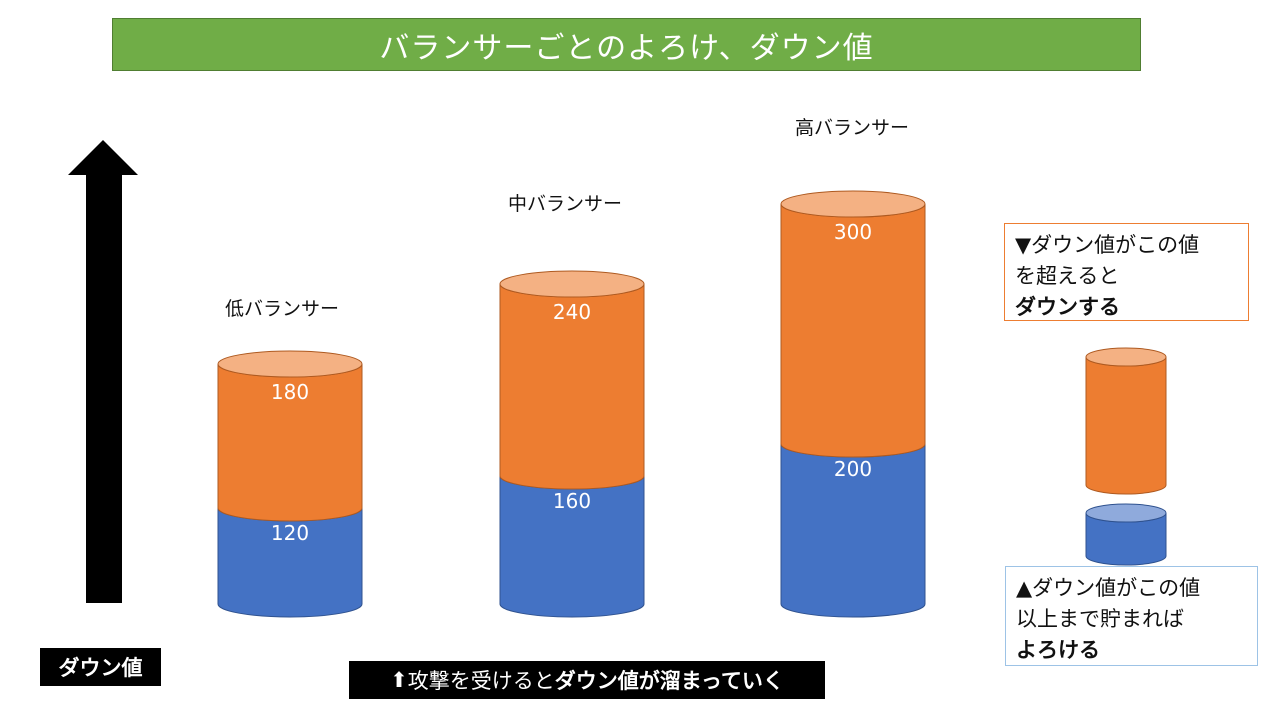 The image size is (1280, 720). I want to click on category-label-high: 高バランサー, so click(852, 128).